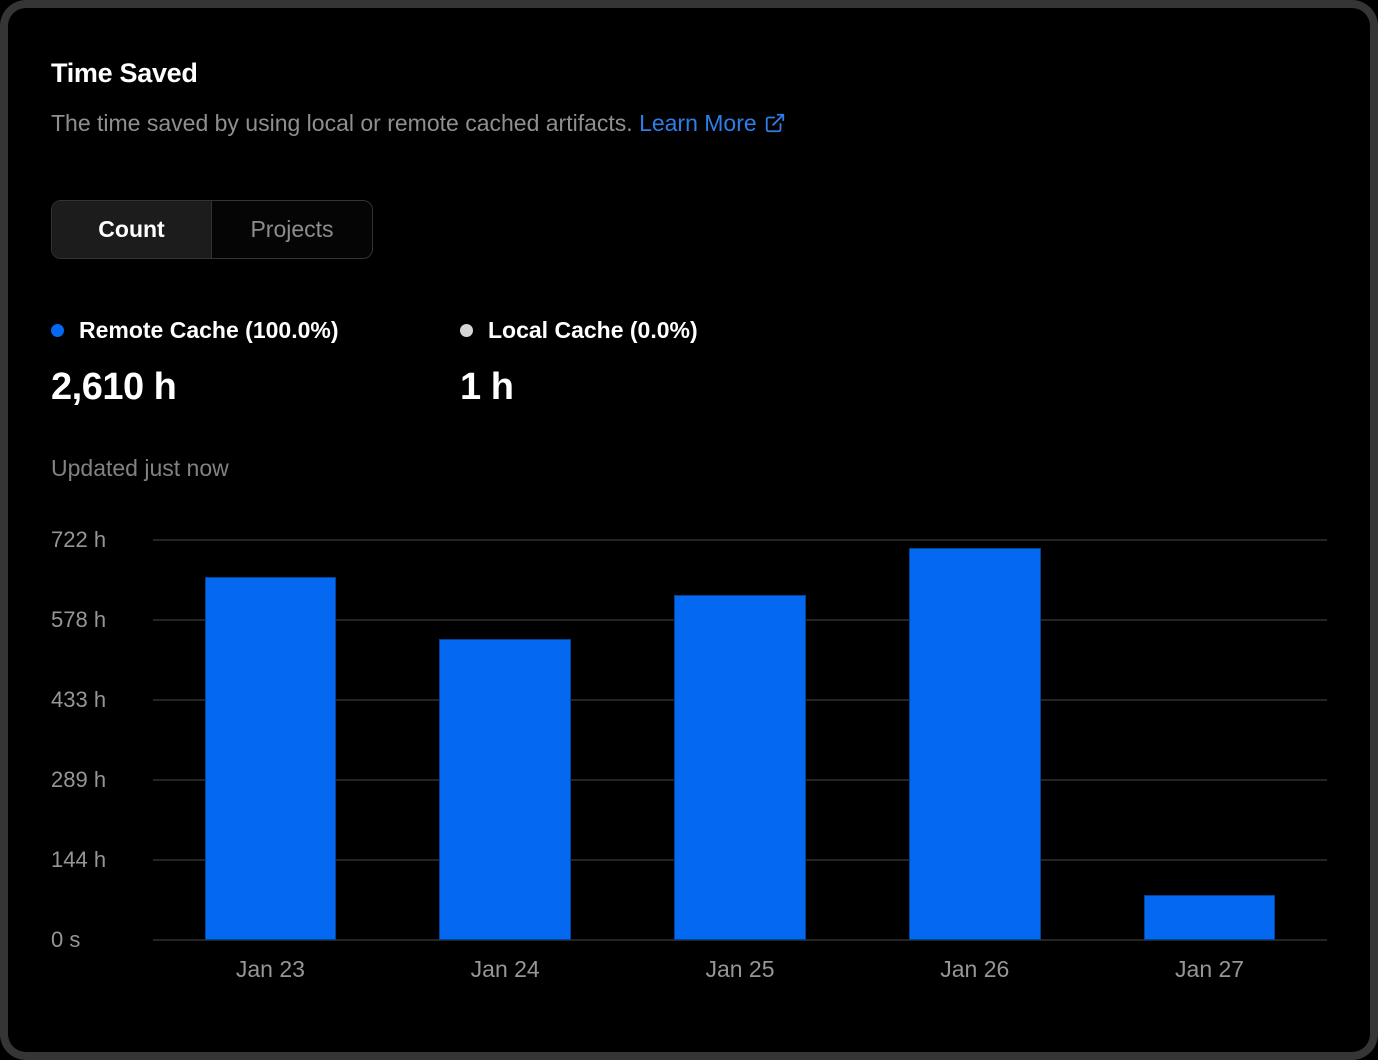 The image size is (1378, 1060). Describe the element at coordinates (79, 779) in the screenshot. I see `y-tick-label: 289 h` at that location.